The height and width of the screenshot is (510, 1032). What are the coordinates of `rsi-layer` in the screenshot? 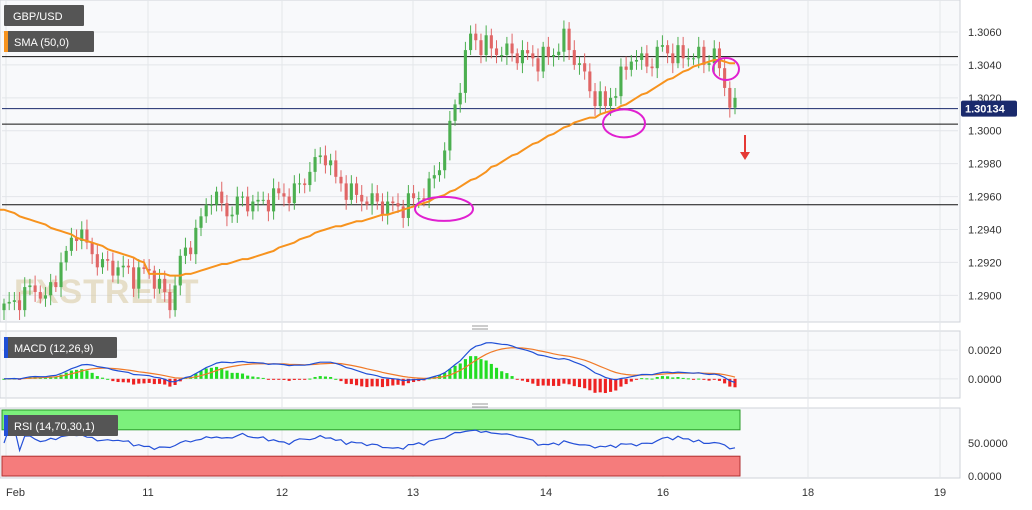 It's located at (369, 440).